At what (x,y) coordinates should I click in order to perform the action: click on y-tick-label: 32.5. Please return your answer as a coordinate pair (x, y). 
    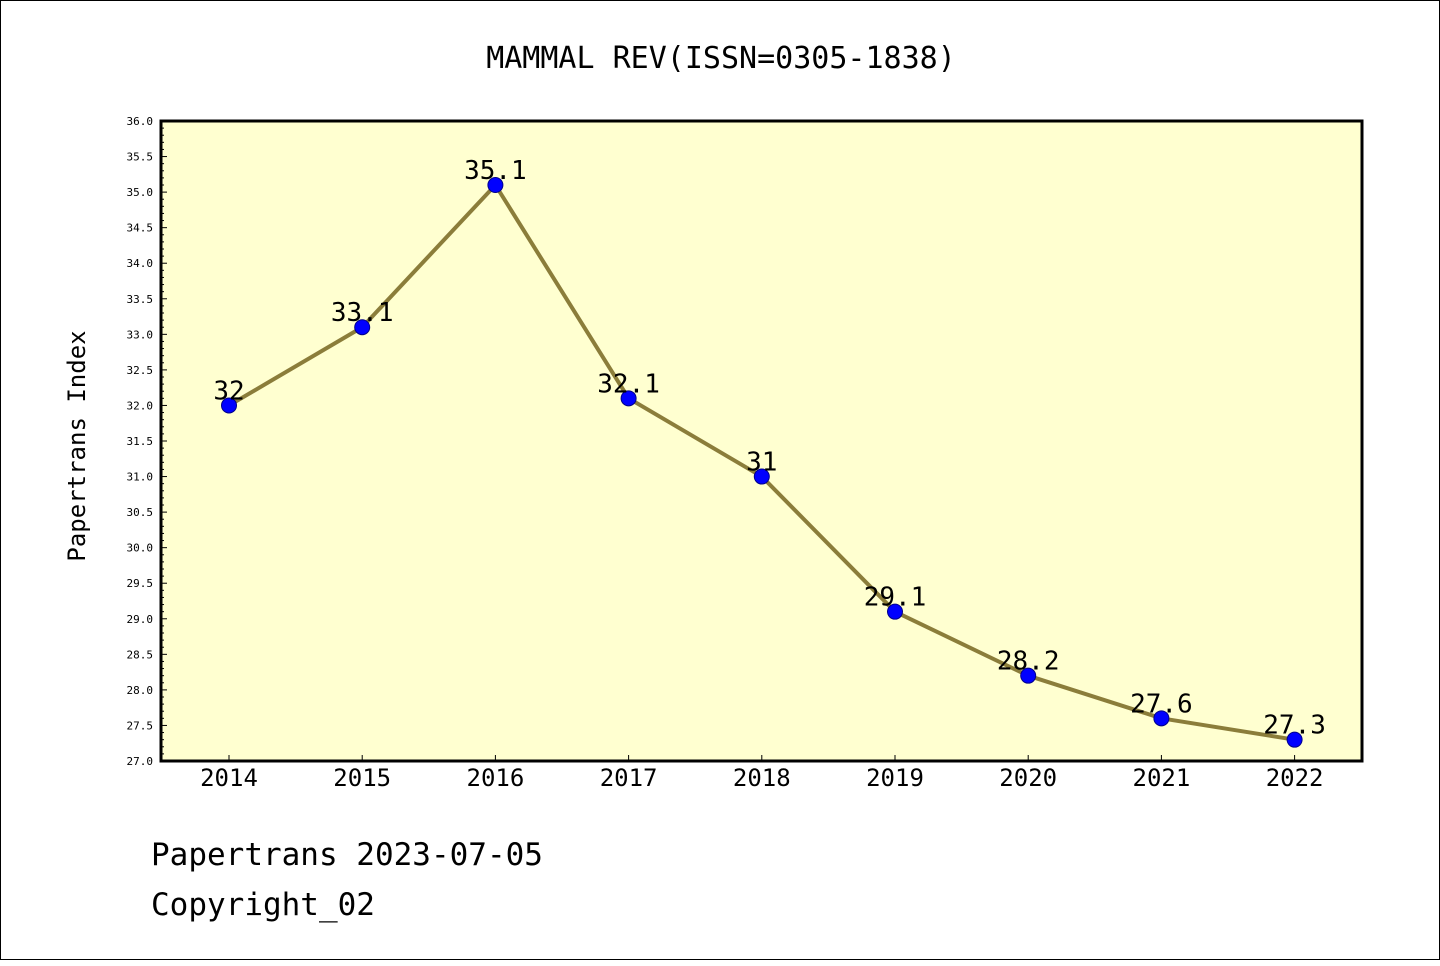
    Looking at the image, I should click on (140, 370).